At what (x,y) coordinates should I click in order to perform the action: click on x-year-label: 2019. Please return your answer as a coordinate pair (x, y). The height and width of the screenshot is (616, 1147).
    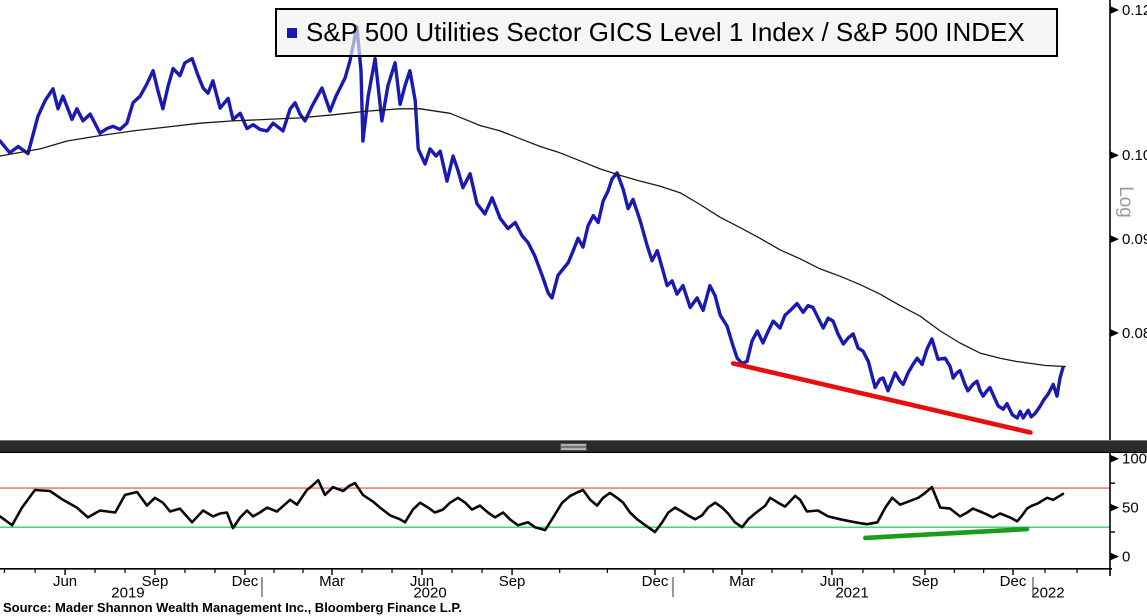
    Looking at the image, I should click on (127, 592).